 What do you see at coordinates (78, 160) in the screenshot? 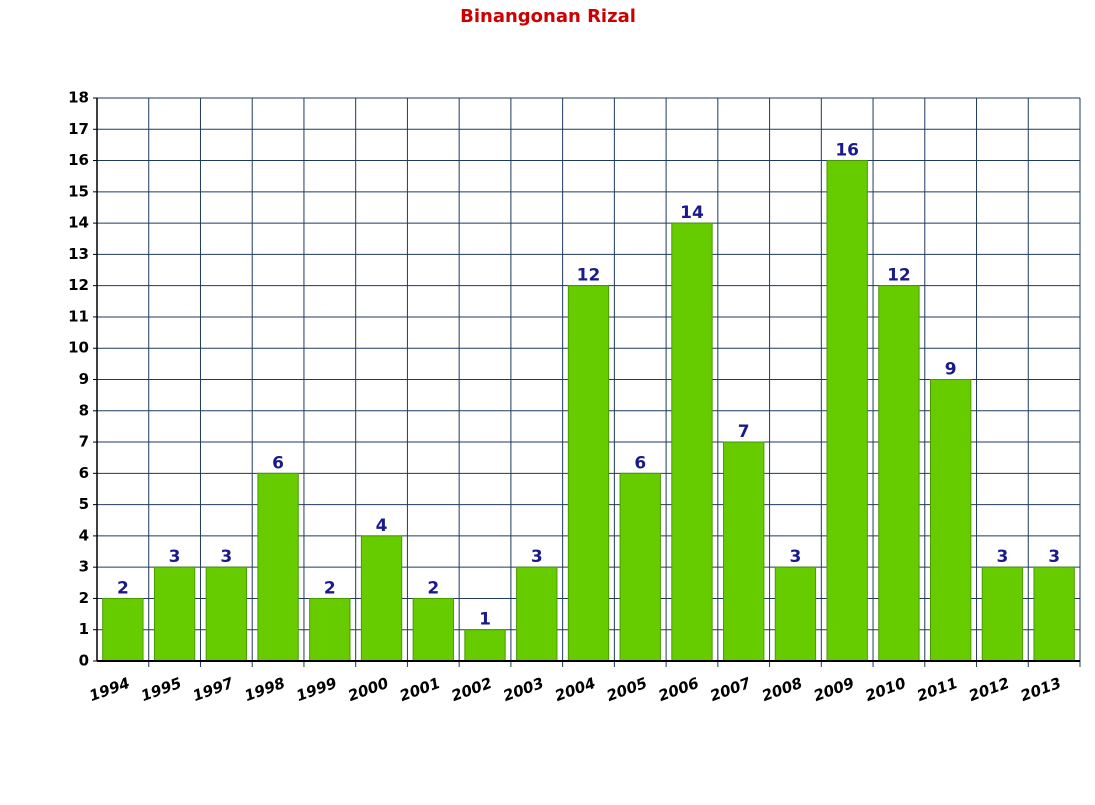
I see `y-tick-label: 16` at bounding box center [78, 160].